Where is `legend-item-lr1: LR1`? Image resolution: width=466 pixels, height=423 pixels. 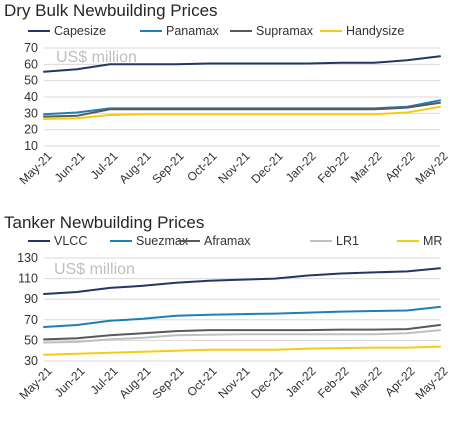
legend-item-lr1: LR1 is located at coordinates (334, 241).